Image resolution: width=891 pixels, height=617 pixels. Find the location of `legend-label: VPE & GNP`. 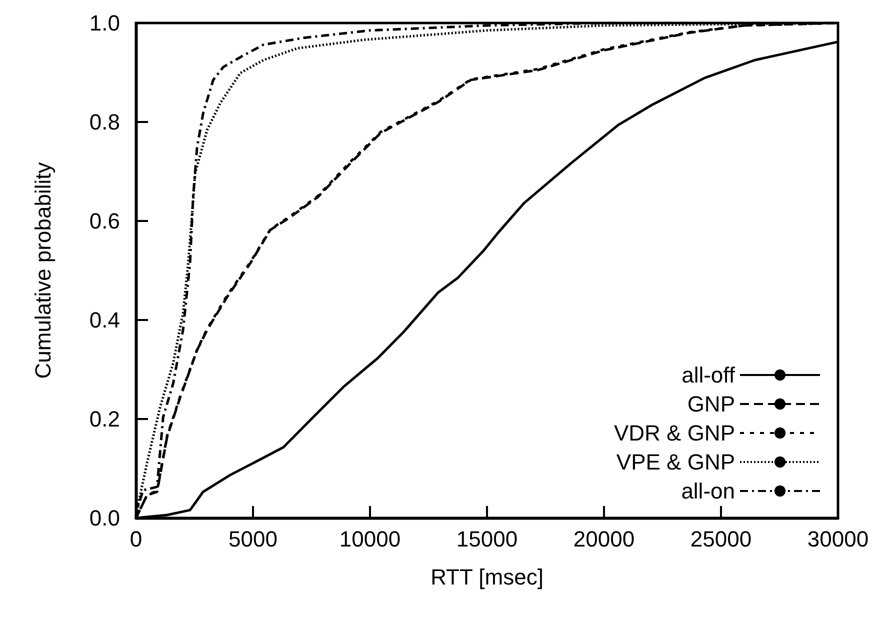

legend-label: VPE & GNP is located at coordinates (675, 462).